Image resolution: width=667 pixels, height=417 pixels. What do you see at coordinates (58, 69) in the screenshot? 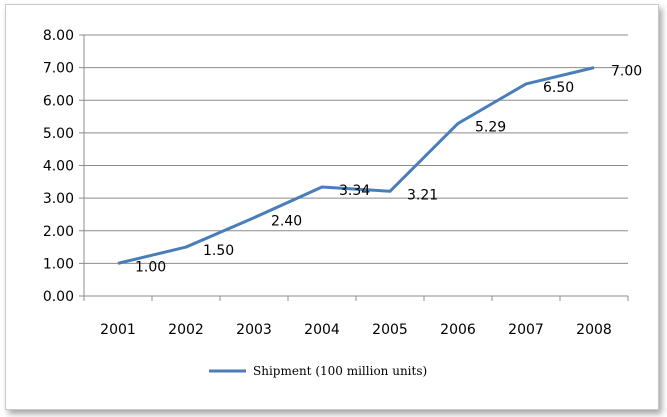
I see `y-tick-label: 7.00` at bounding box center [58, 69].